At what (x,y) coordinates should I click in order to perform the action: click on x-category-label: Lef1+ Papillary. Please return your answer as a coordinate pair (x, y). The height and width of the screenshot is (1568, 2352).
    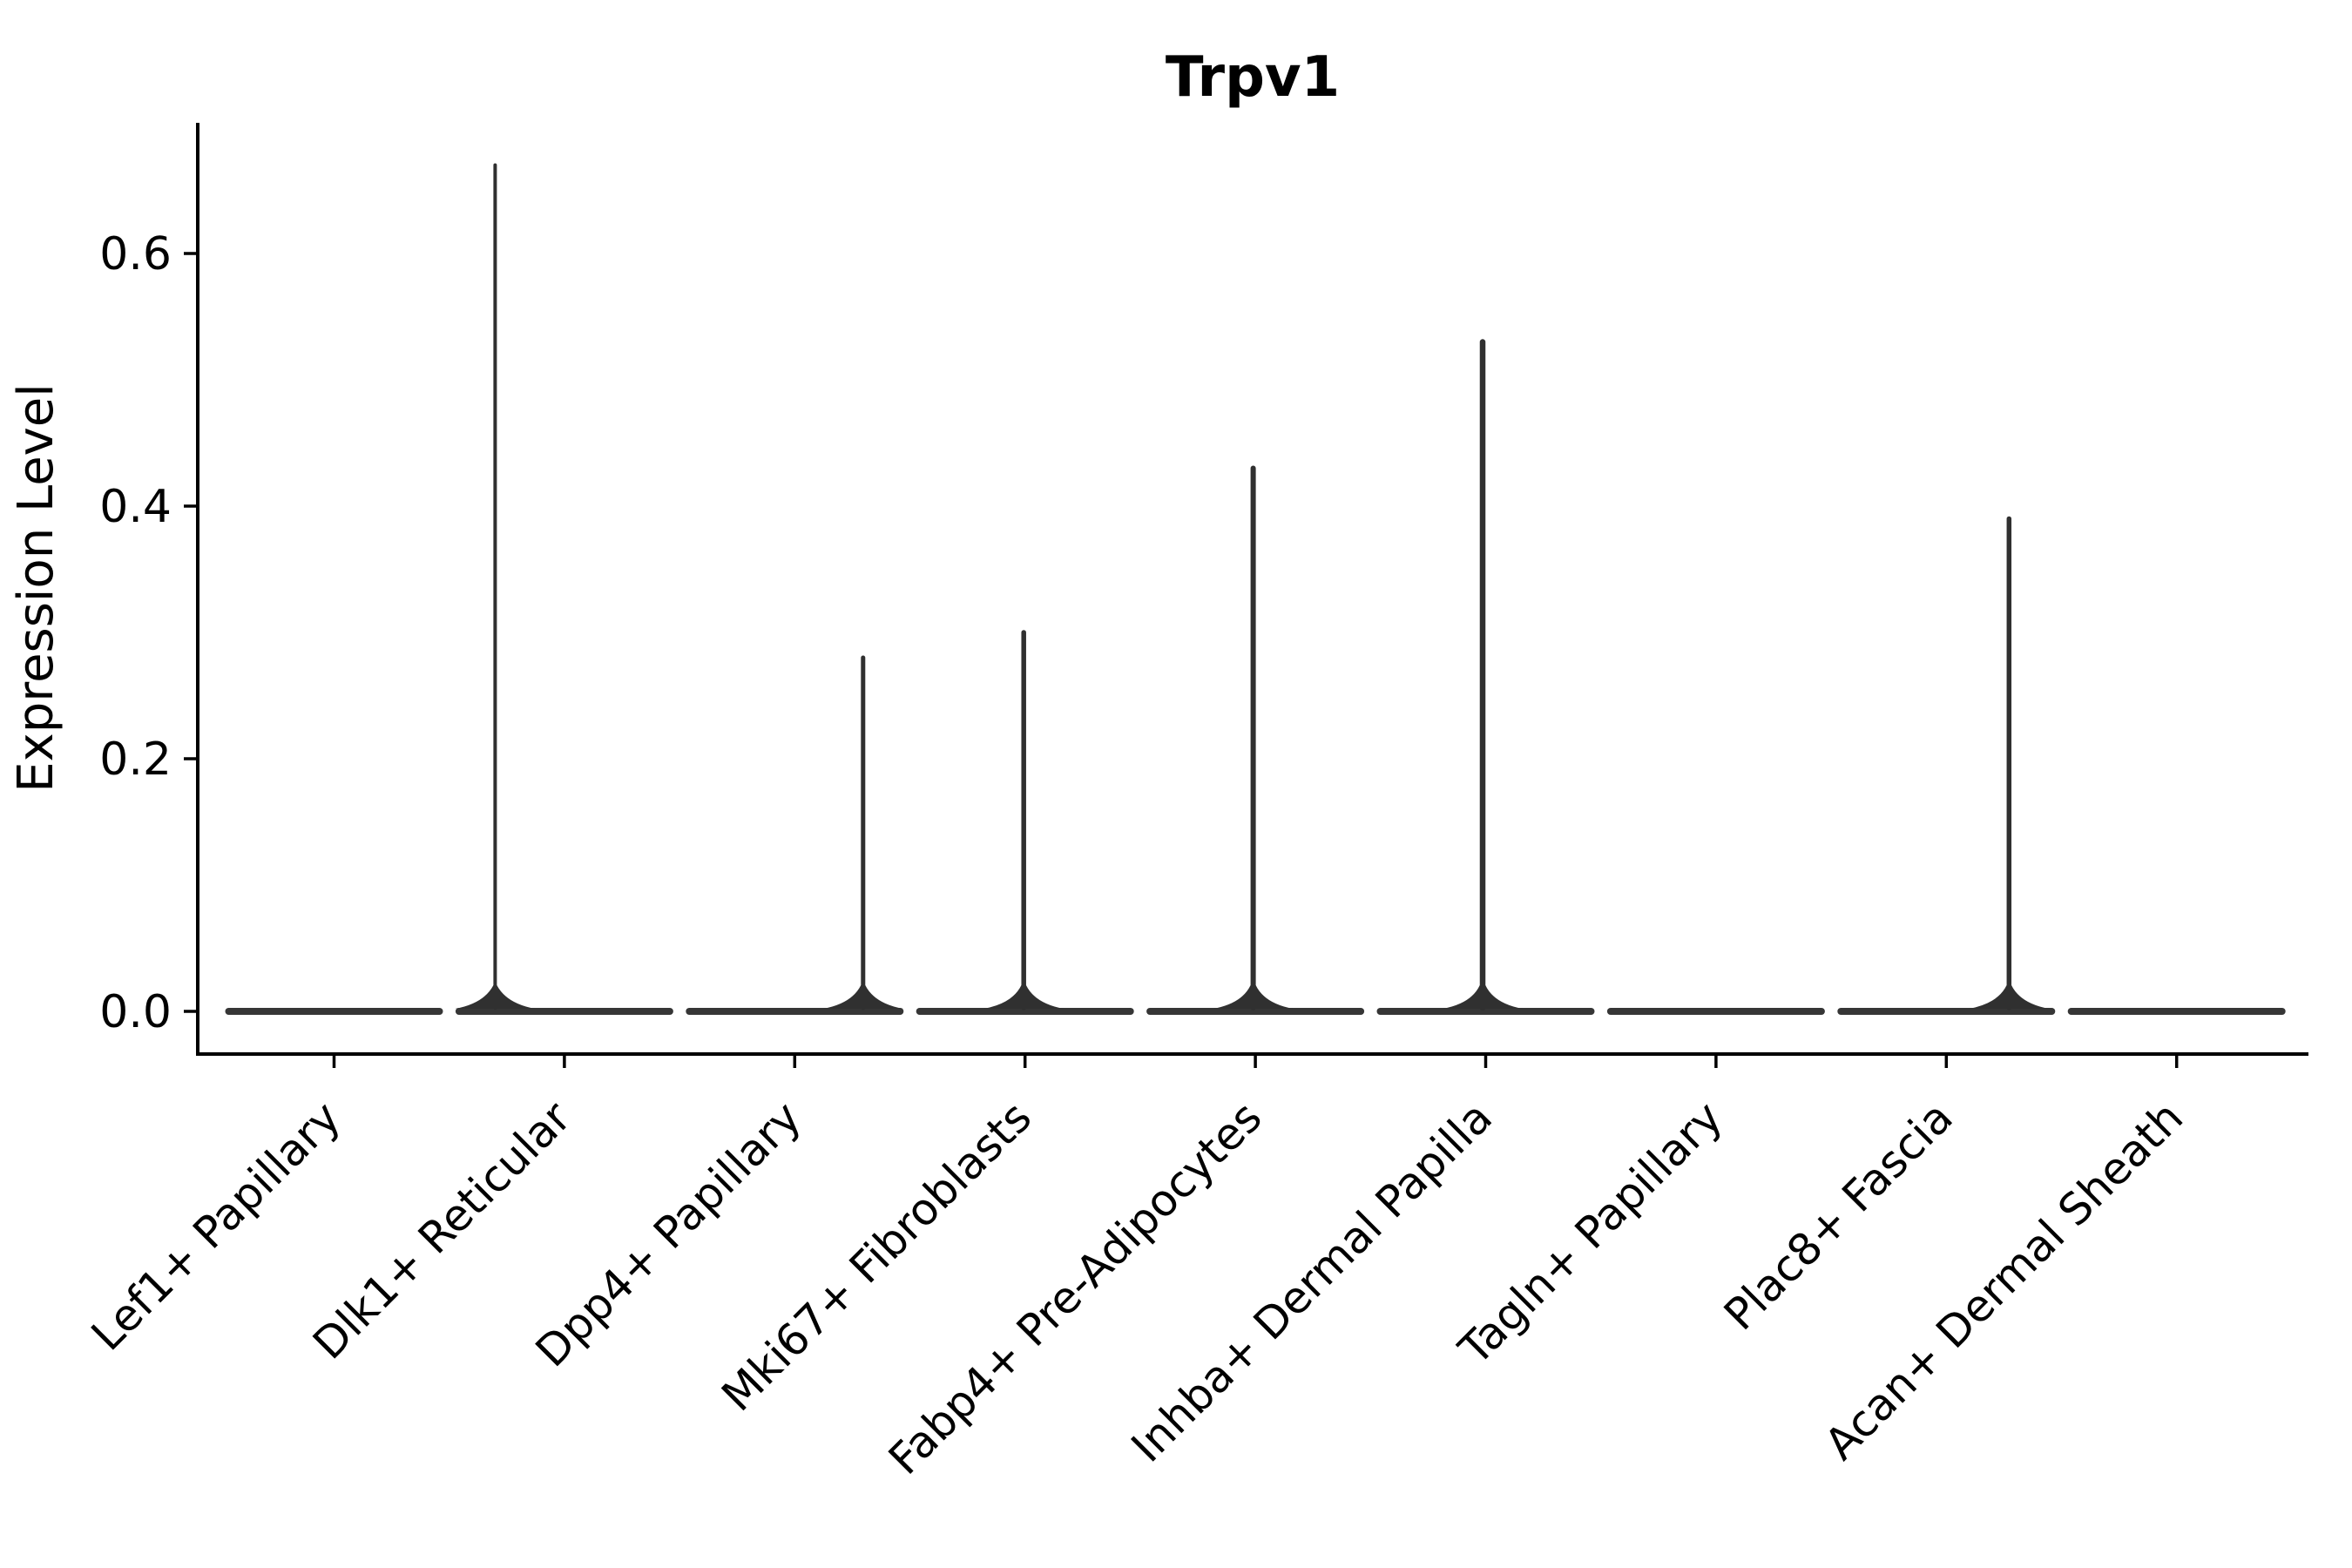
    Looking at the image, I should click on (216, 1226).